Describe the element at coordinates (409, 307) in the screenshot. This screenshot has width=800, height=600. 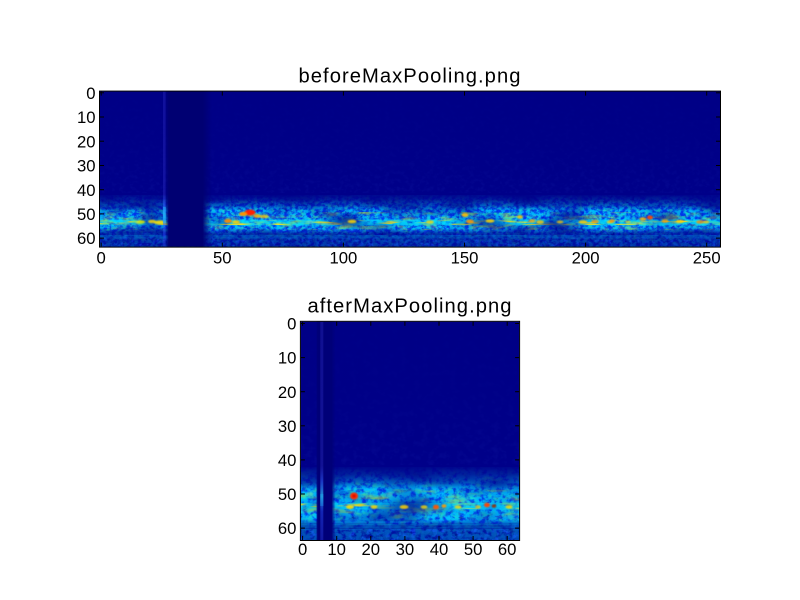
I see `svg-text: afterMaxPooling.png` at that location.